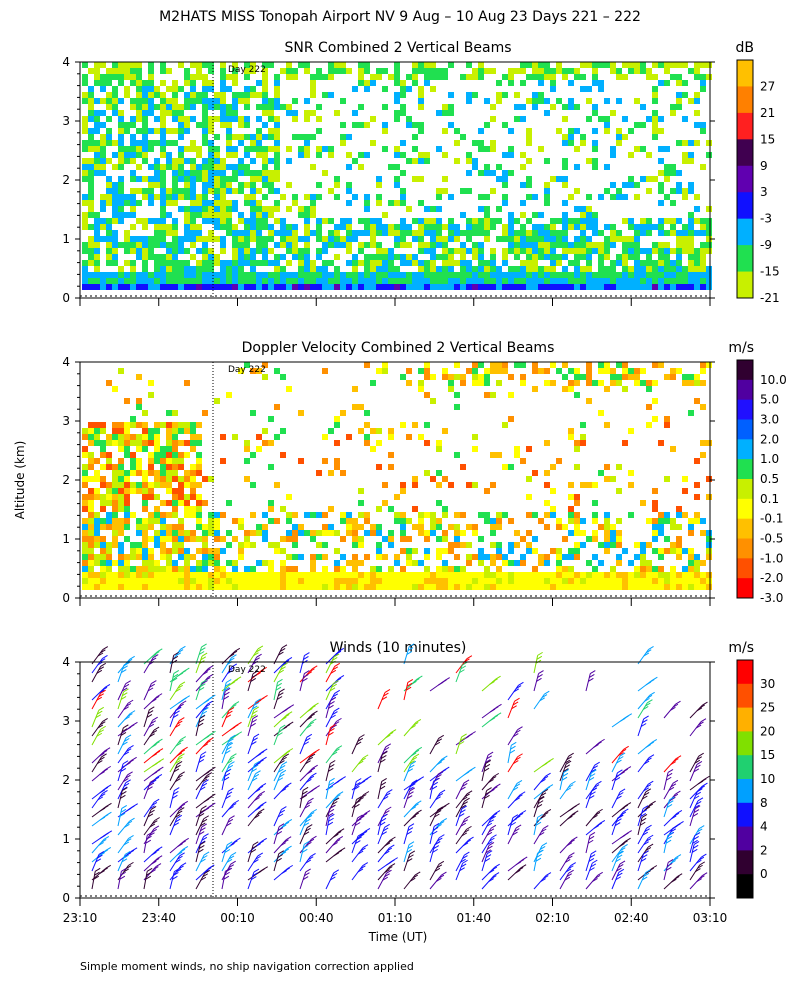 This screenshot has width=800, height=1000. Describe the element at coordinates (771, 578) in the screenshot. I see `colorbar-label: -2.0` at that location.